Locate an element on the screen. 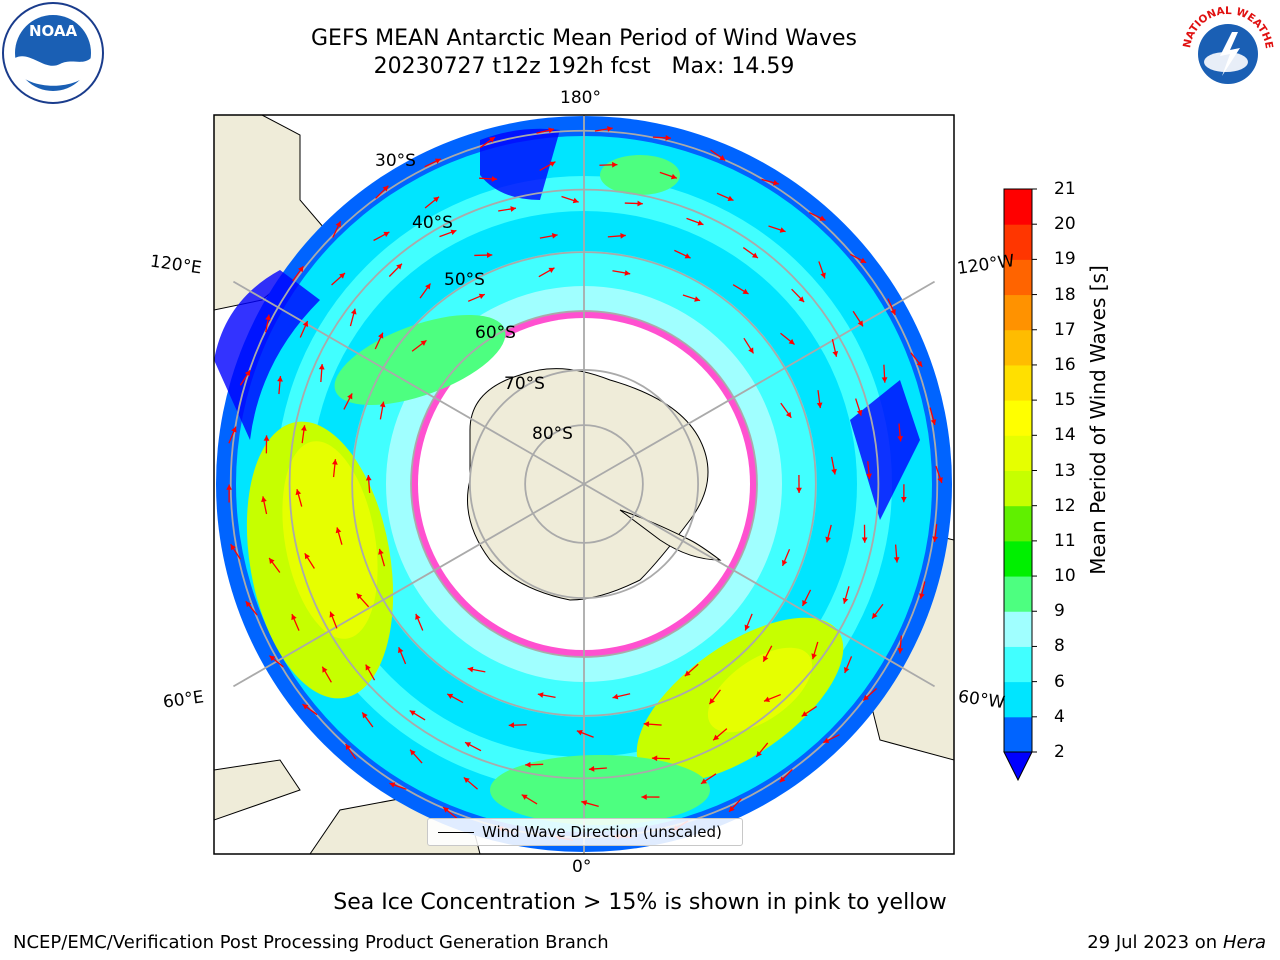 The height and width of the screenshot is (960, 1280). colorbar-tick-label: 21 is located at coordinates (1065, 189).